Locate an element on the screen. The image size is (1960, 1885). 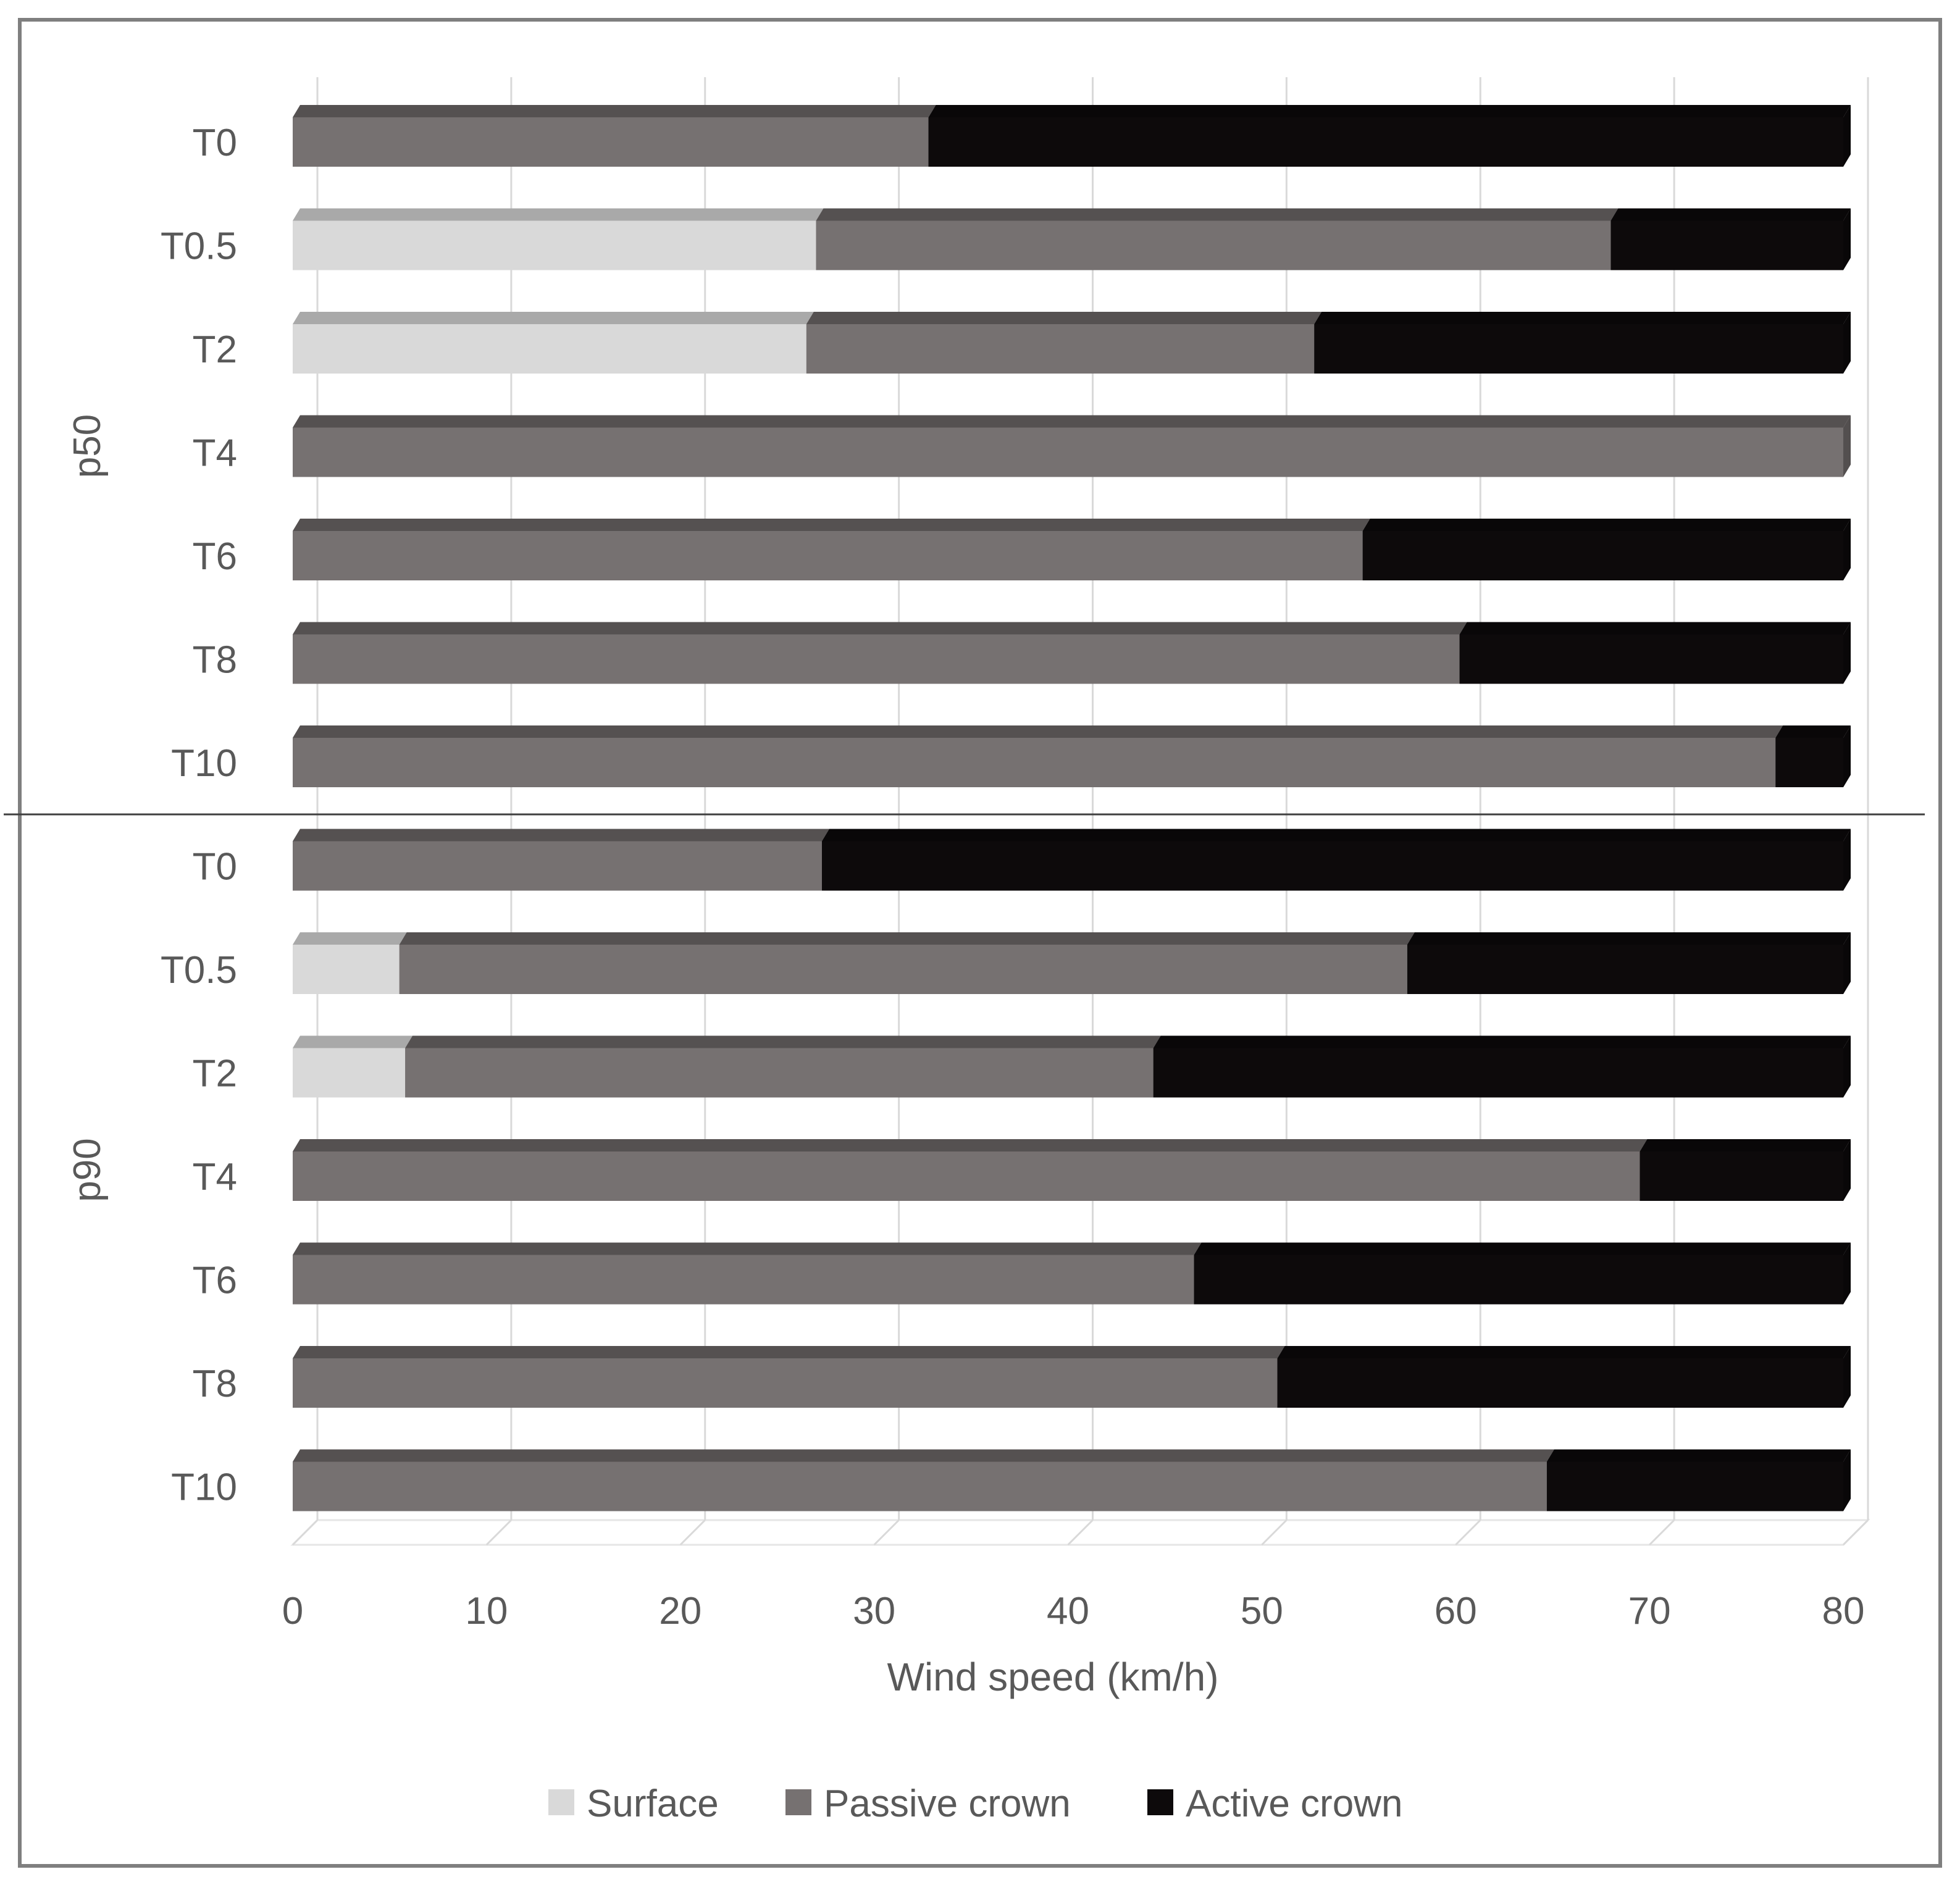
legend-item: Passive crown is located at coordinates (928, 1804).